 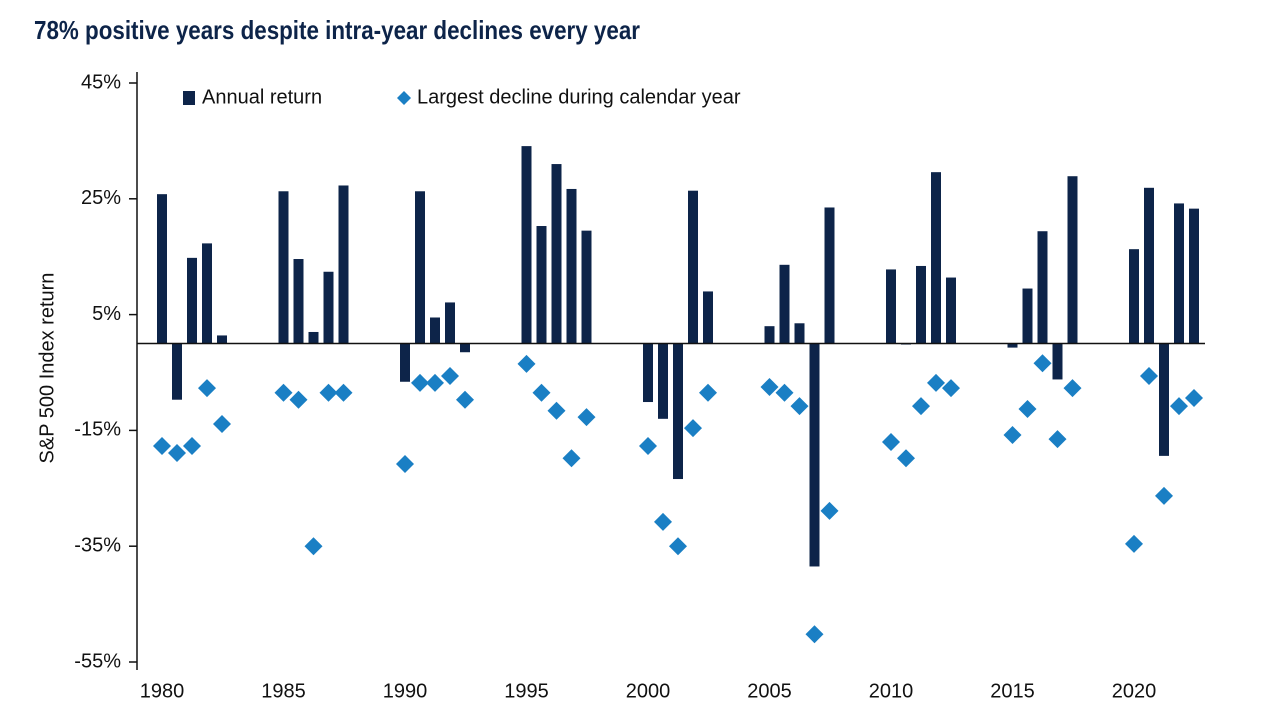 What do you see at coordinates (97, 545) in the screenshot?
I see `y-tick-label: -35%` at bounding box center [97, 545].